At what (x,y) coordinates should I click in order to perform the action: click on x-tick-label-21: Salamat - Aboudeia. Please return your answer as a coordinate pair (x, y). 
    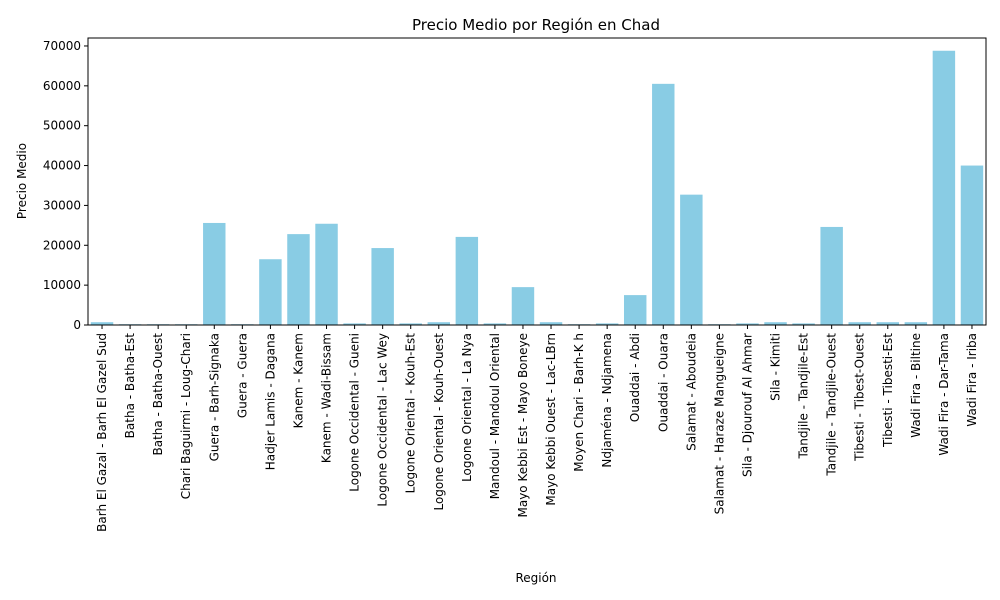
    Looking at the image, I should click on (691, 392).